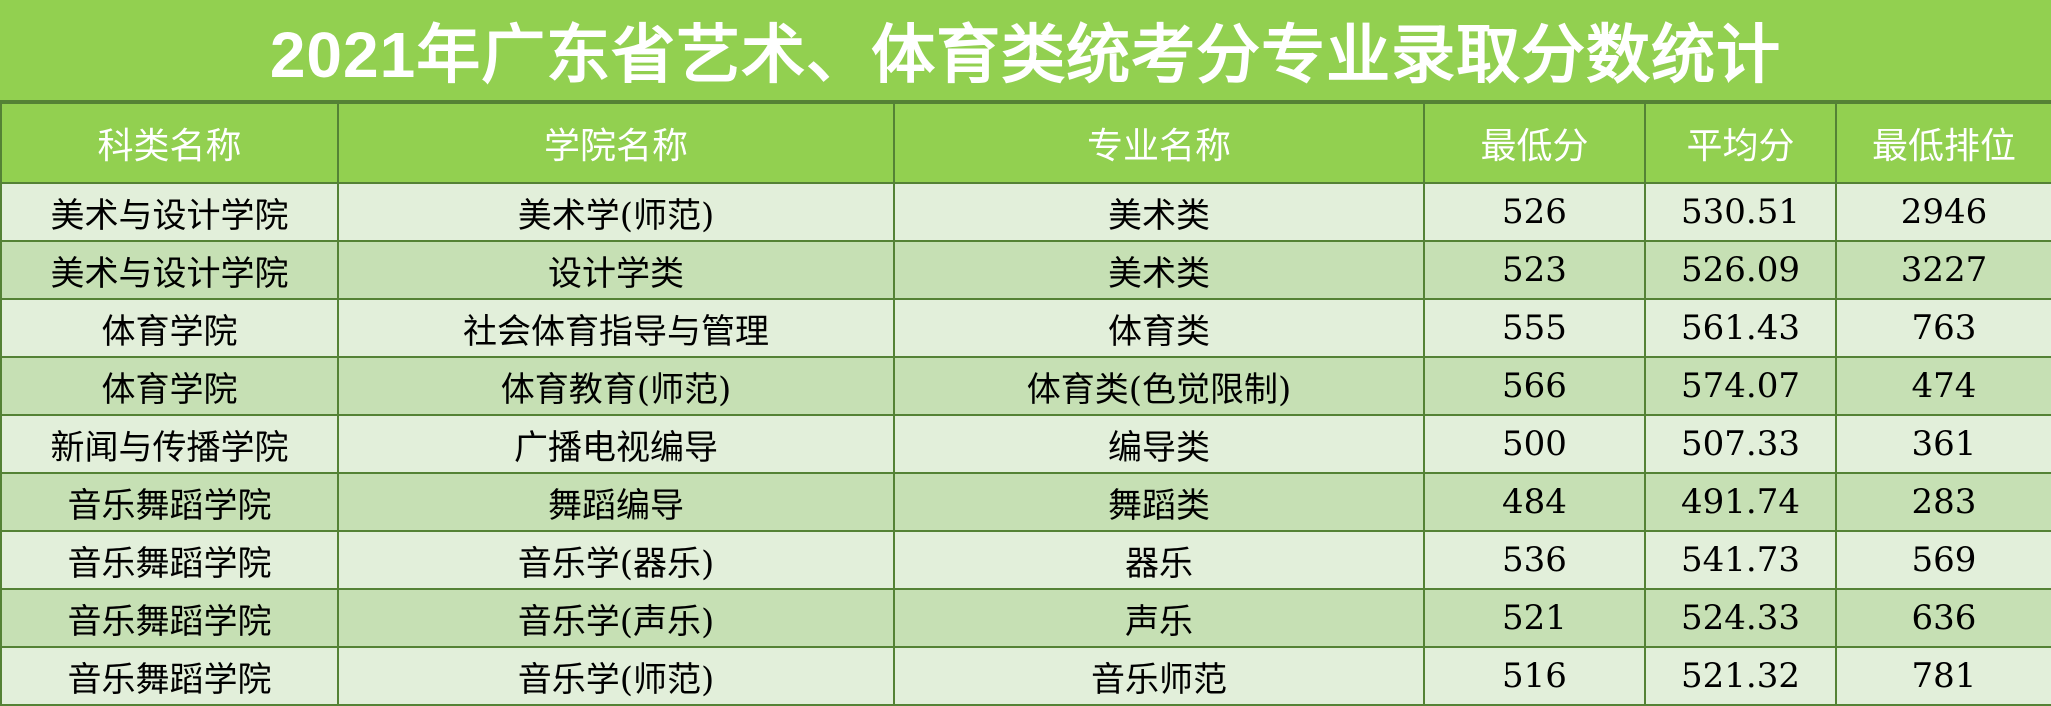 Image resolution: width=2051 pixels, height=706 pixels. I want to click on table-title: 2021年广东省艺术、体育类统考分专业录取分数统计, so click(1025, 51).